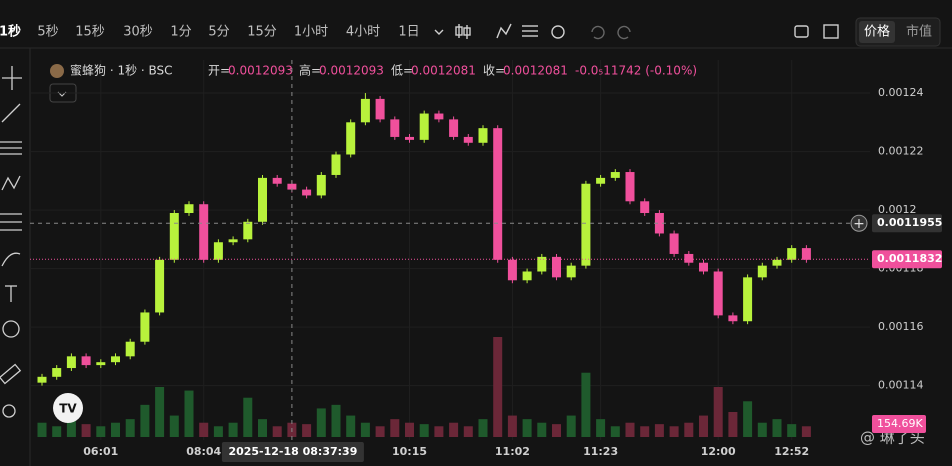 This screenshot has width=952, height=466. I want to click on change-value: -0.0₅11742 (-0.10%), so click(636, 71).